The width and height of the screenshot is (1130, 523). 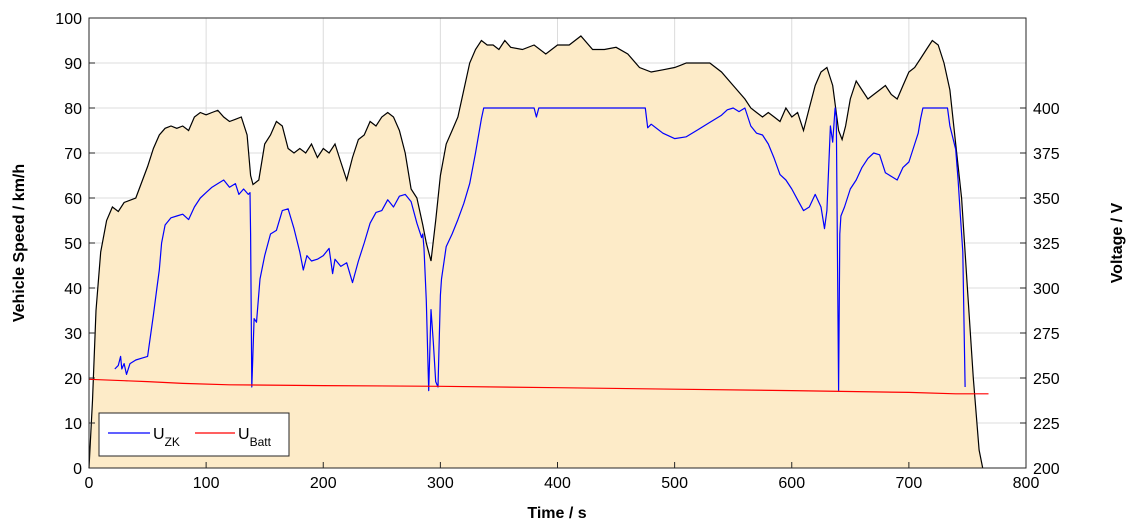 What do you see at coordinates (261, 442) in the screenshot?
I see `legend-ubatt-sub: Batt` at bounding box center [261, 442].